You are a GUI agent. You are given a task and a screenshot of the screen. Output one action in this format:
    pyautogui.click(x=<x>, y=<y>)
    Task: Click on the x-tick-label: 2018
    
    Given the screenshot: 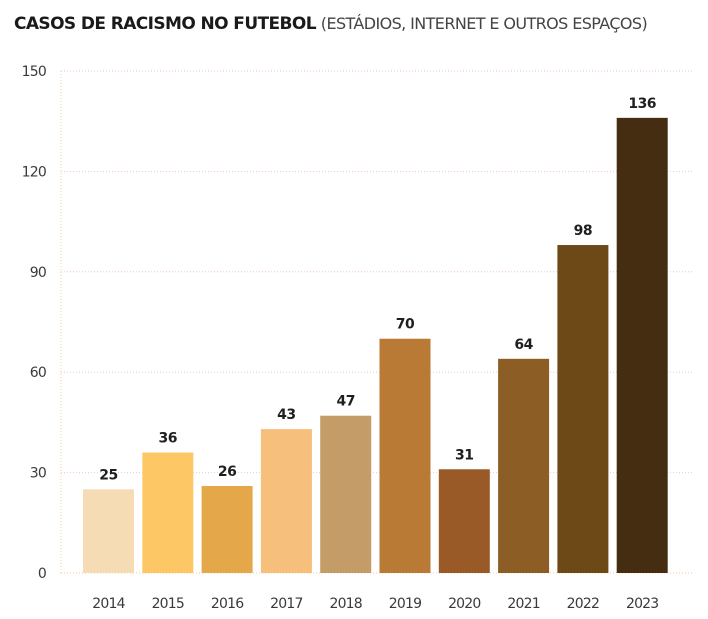 What is the action you would take?
    pyautogui.click(x=345, y=604)
    